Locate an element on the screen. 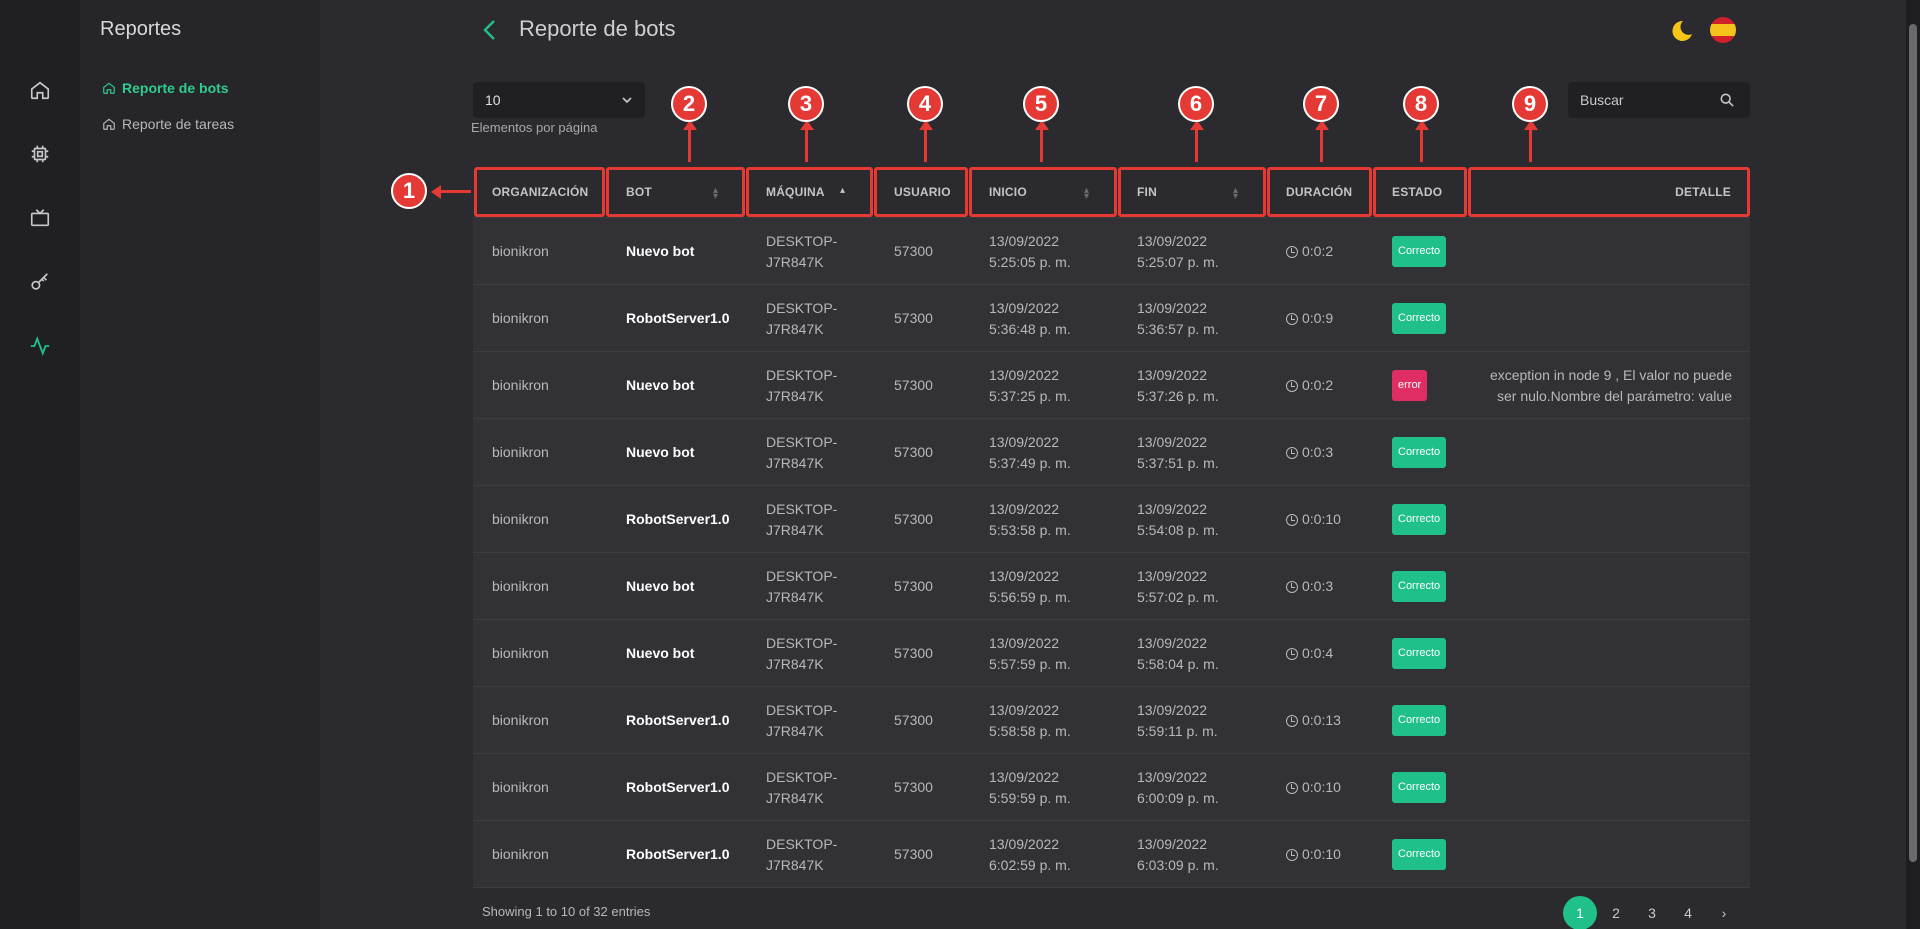 The height and width of the screenshot is (929, 1920). sort-asc-icon: ▴ is located at coordinates (843, 190).